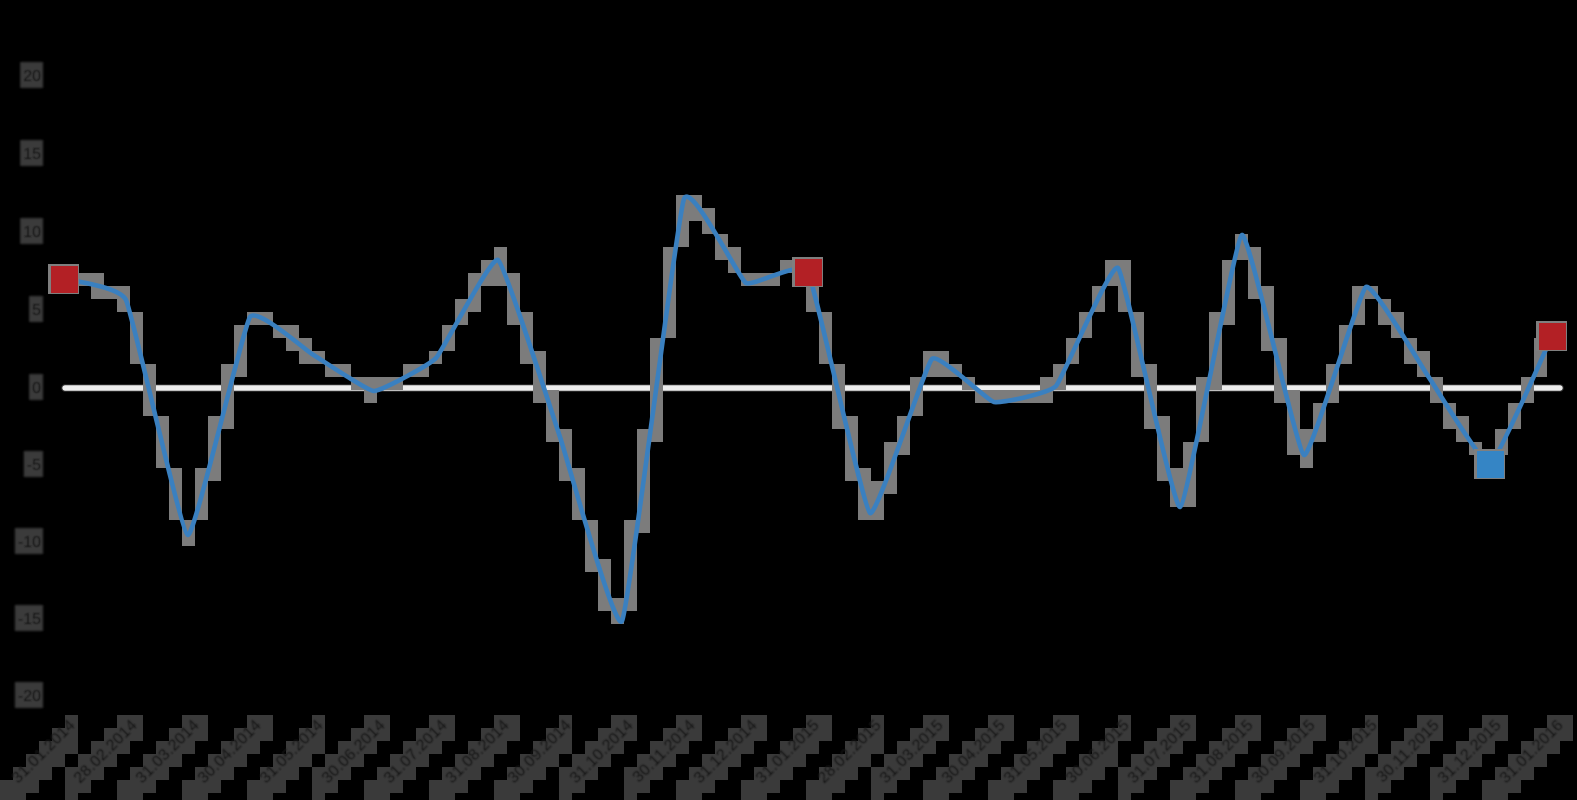 This screenshot has width=1577, height=800. What do you see at coordinates (36, 388) in the screenshot?
I see `svg-text: 0` at bounding box center [36, 388].